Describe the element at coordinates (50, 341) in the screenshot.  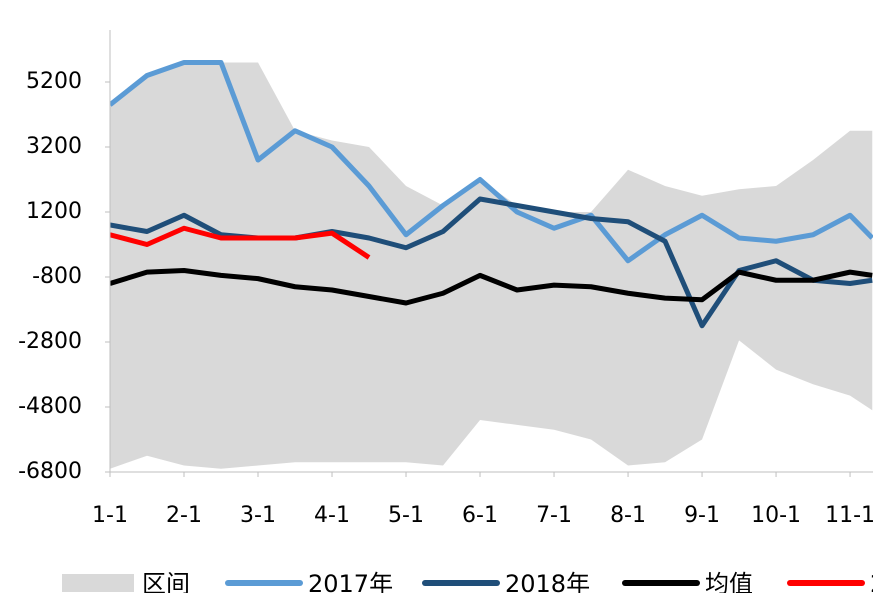
I see `y-tick-label: -2800` at that location.